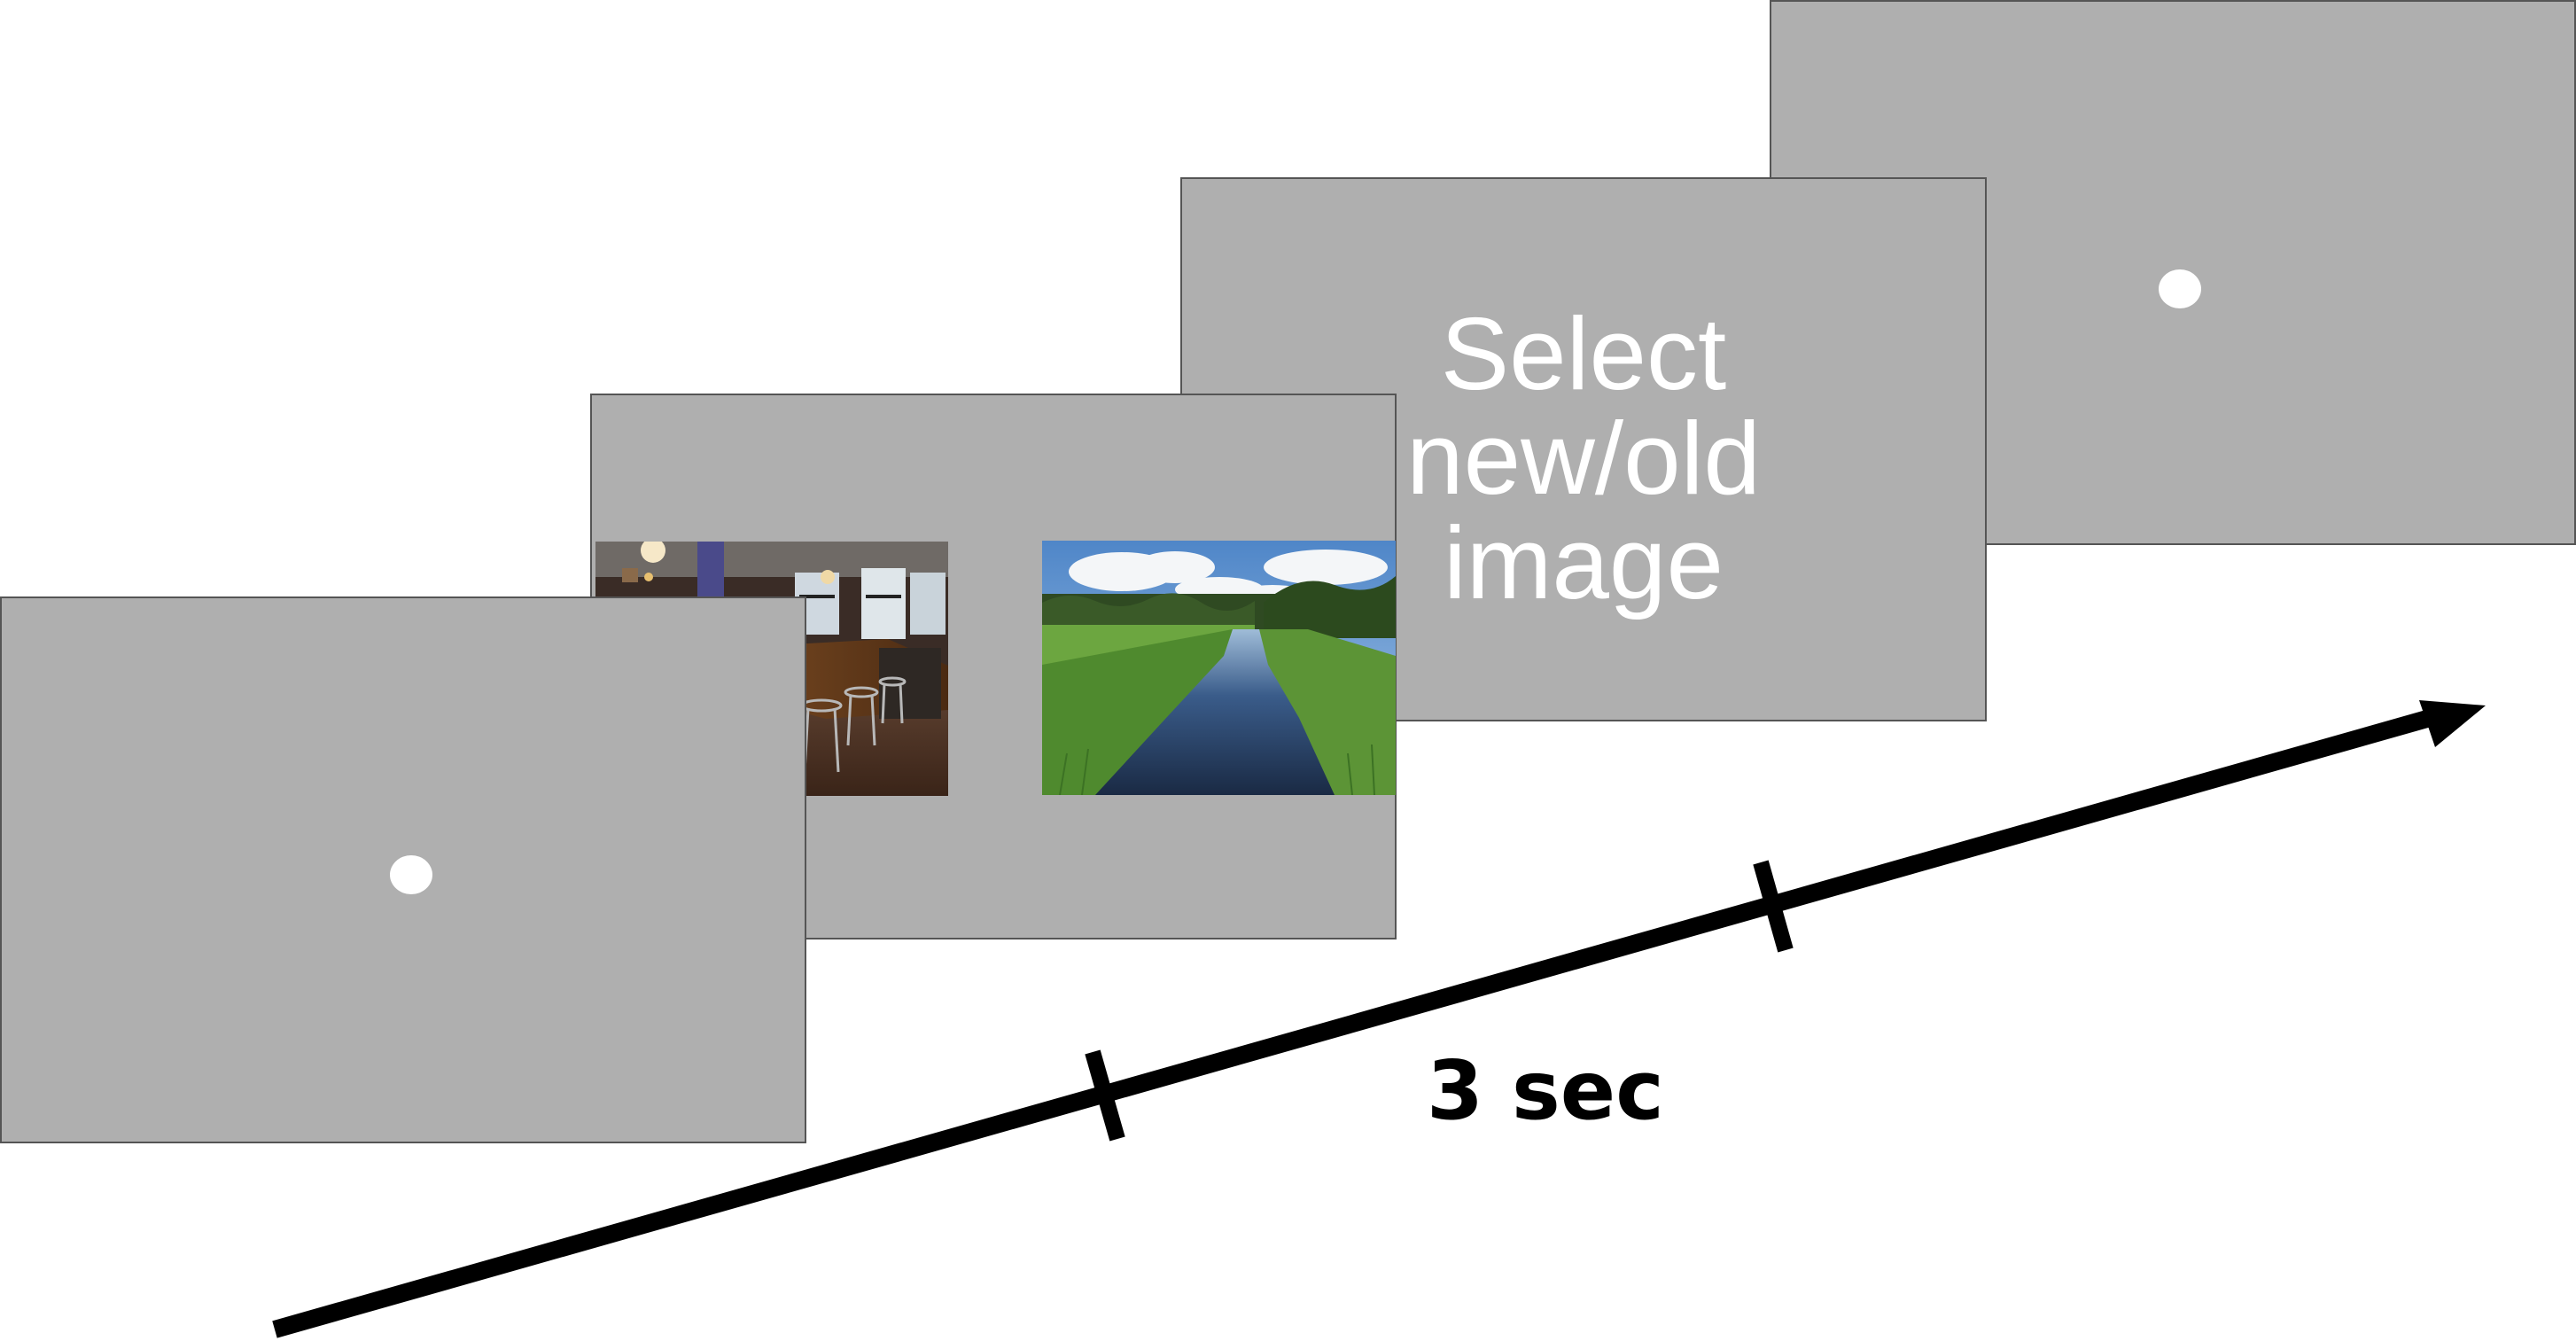 This screenshot has width=2576, height=1341. Describe the element at coordinates (1546, 1090) in the screenshot. I see `duration-label: 3 sec` at that location.